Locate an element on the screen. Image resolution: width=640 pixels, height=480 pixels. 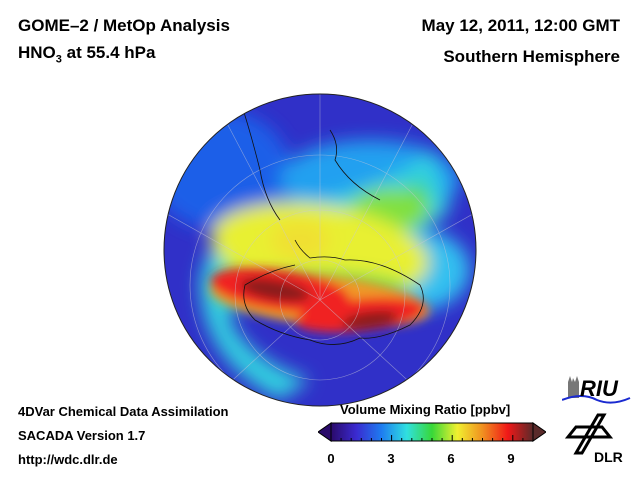
colorbar-tick-3: 3 is located at coordinates (391, 458).